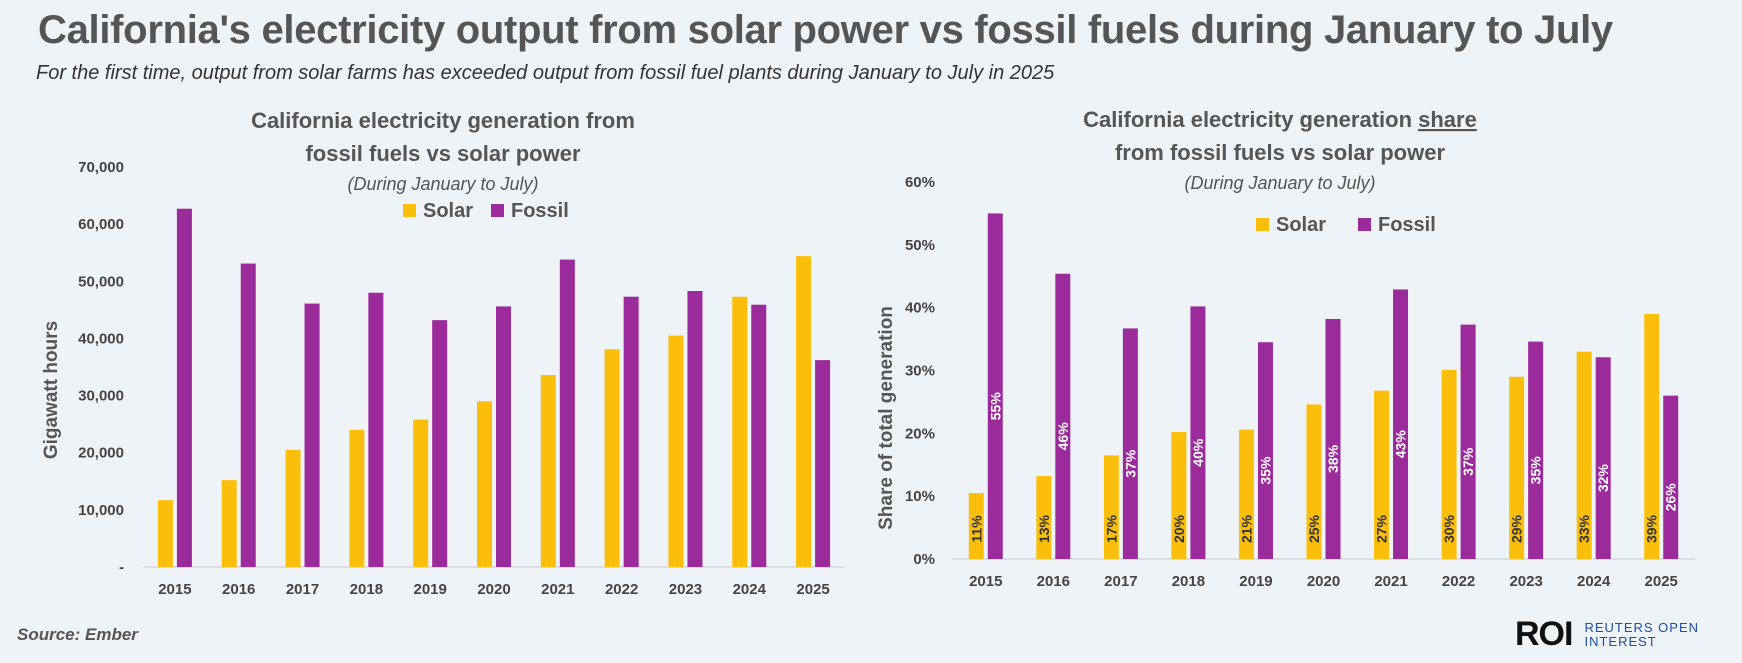 The image size is (1742, 663). What do you see at coordinates (1111, 528) in the screenshot?
I see `data-label-solar: 17%` at bounding box center [1111, 528].